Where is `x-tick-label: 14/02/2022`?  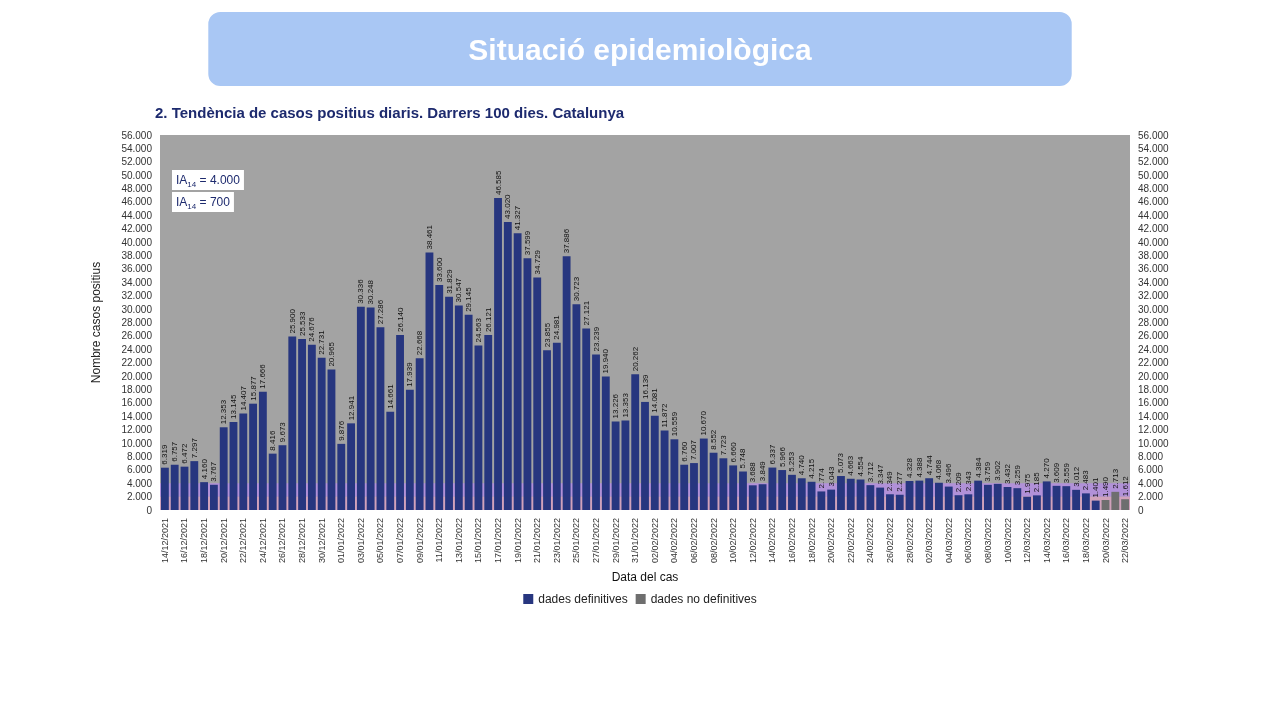
x-tick-label: 14/02/2022 is located at coordinates (772, 541).